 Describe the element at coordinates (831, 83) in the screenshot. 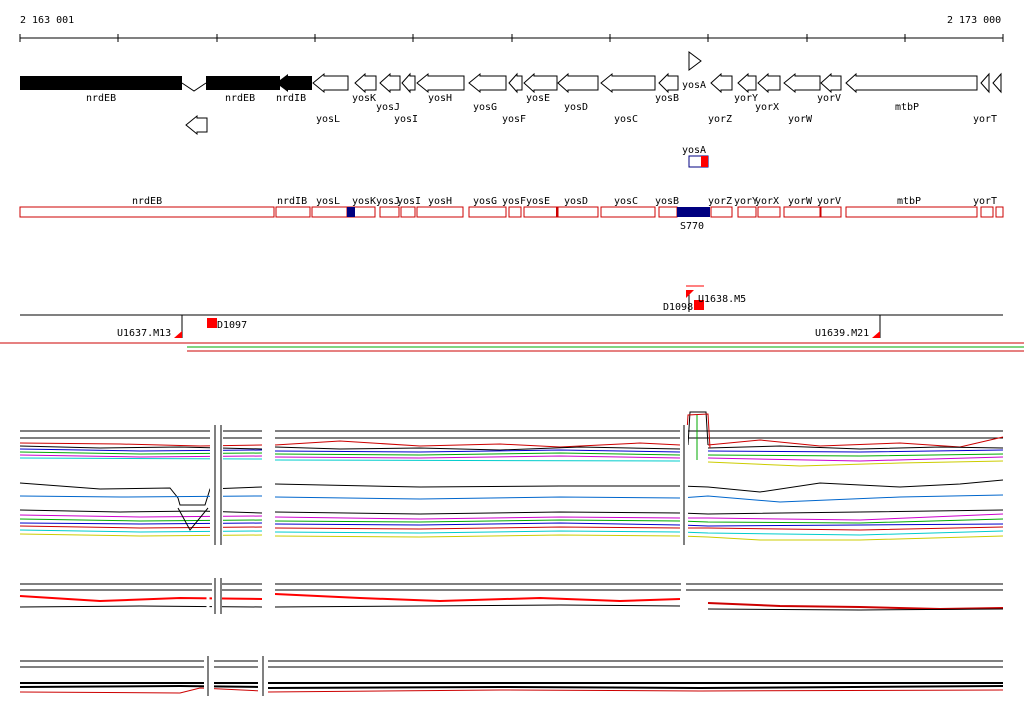

I see `gene-yorV` at that location.